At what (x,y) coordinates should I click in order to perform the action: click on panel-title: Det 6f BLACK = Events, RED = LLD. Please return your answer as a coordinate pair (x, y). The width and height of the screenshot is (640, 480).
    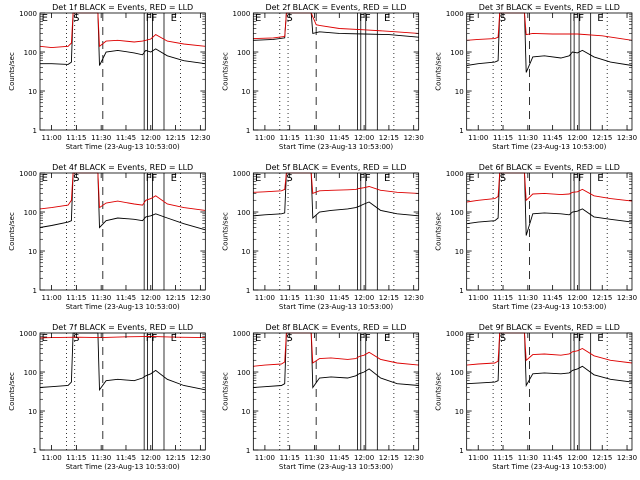
    Looking at the image, I should click on (549, 167).